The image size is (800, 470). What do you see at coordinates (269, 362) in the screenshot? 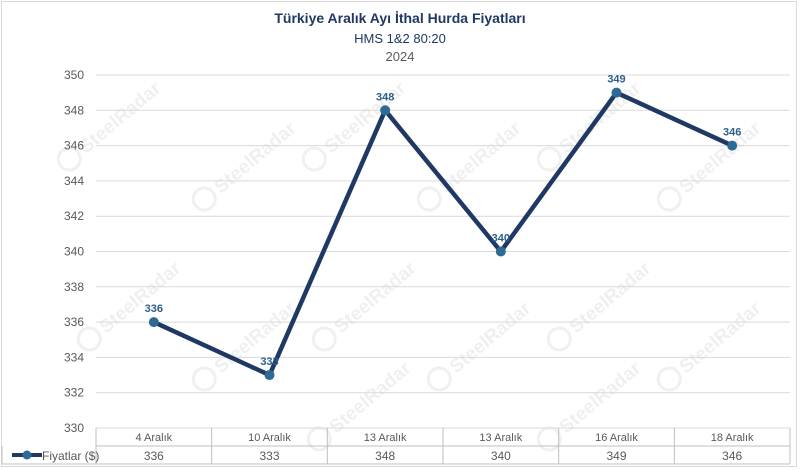
I see `data-label: 333` at bounding box center [269, 362].